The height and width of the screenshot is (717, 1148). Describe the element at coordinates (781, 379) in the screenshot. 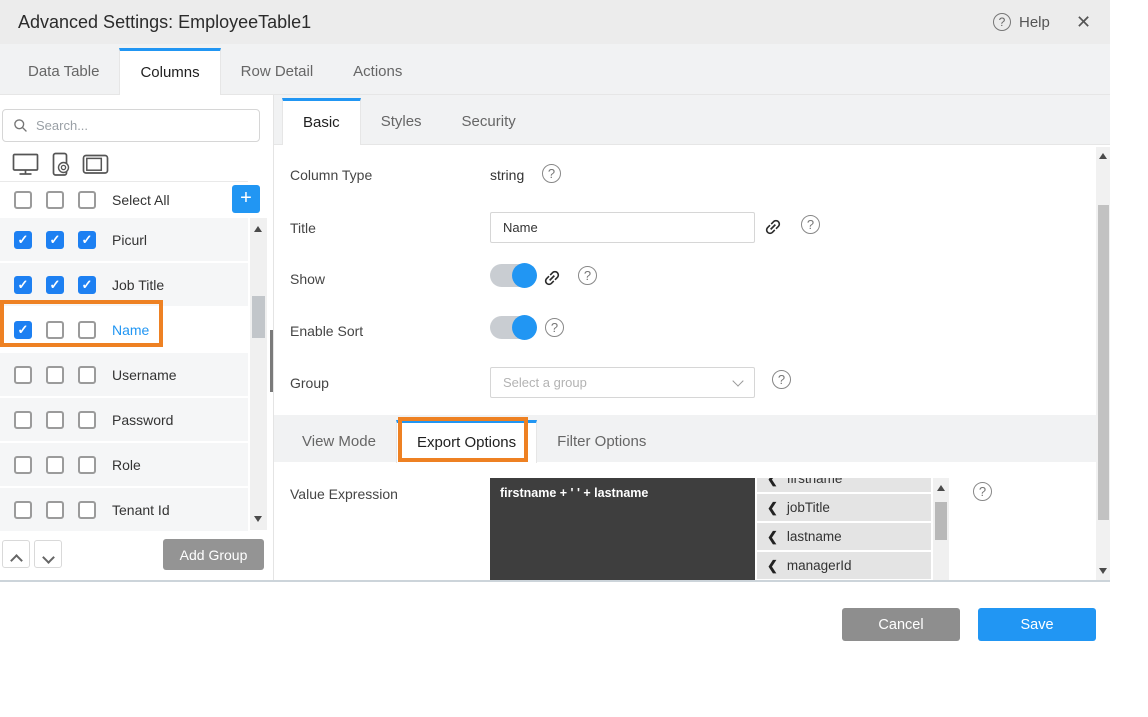

I see `group-help-icon: ?` at that location.